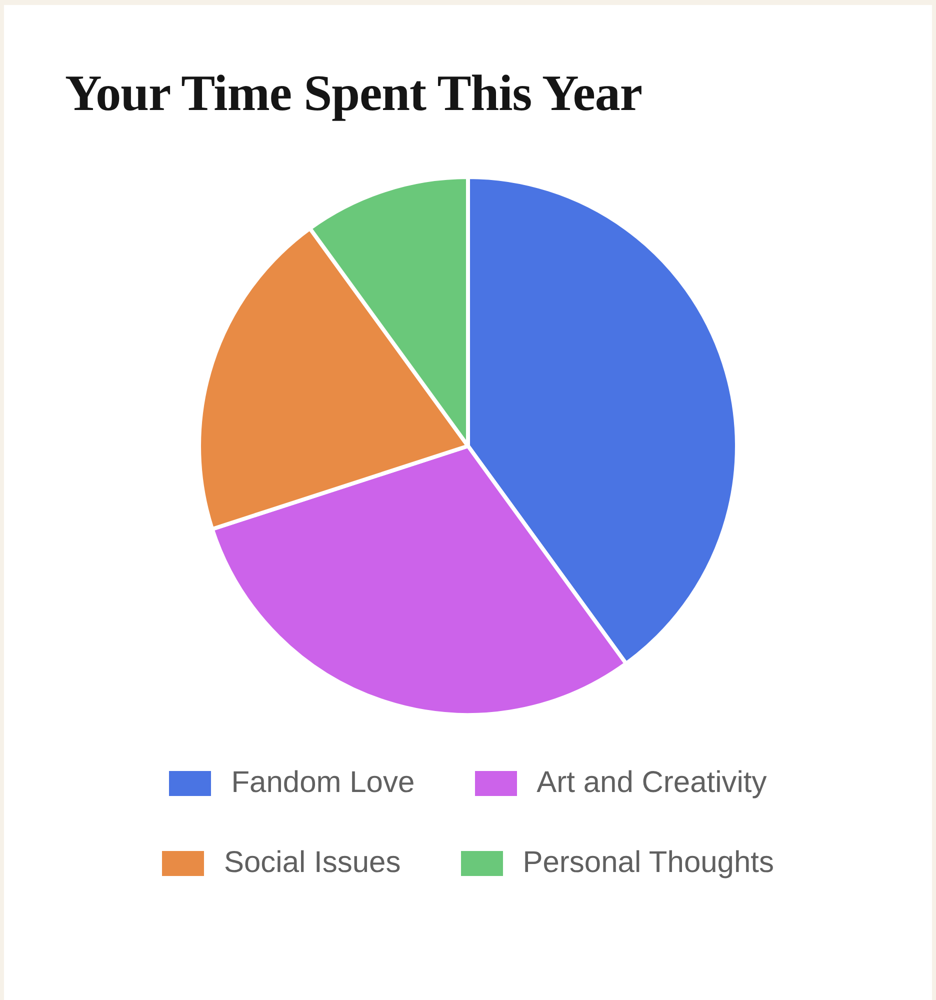 The height and width of the screenshot is (1000, 936). I want to click on legend-label: Fandom Love, so click(323, 783).